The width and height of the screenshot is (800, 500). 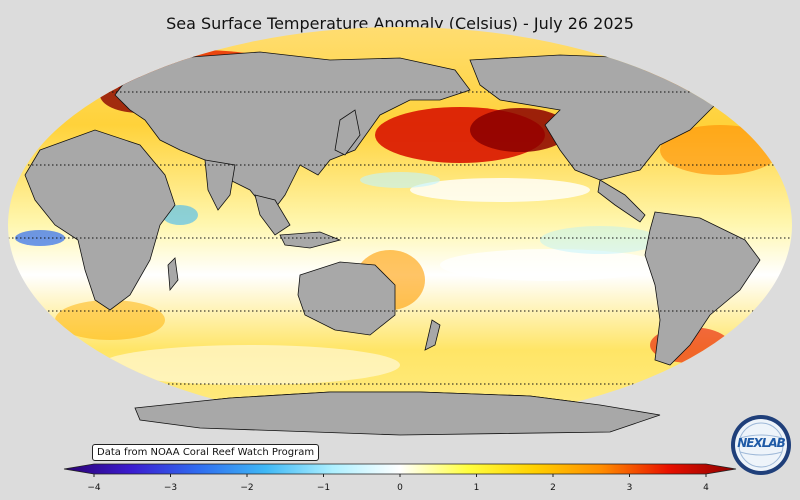 What do you see at coordinates (397, 413) in the screenshot?
I see `antarctica-shape` at bounding box center [397, 413].